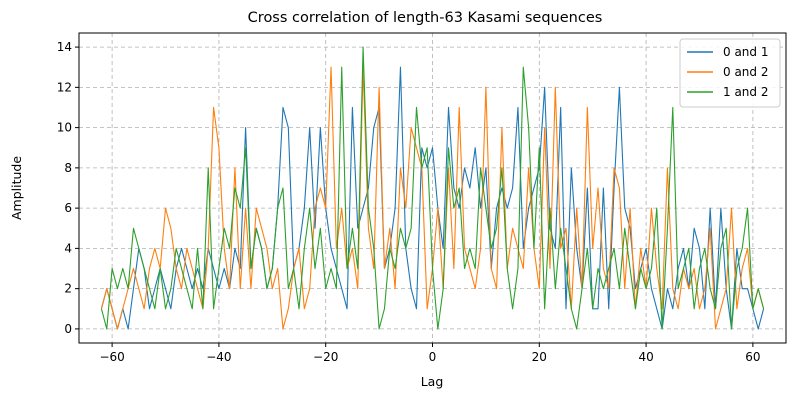 This screenshot has height=400, width=800. I want to click on y-tick-label: 4, so click(68, 248).